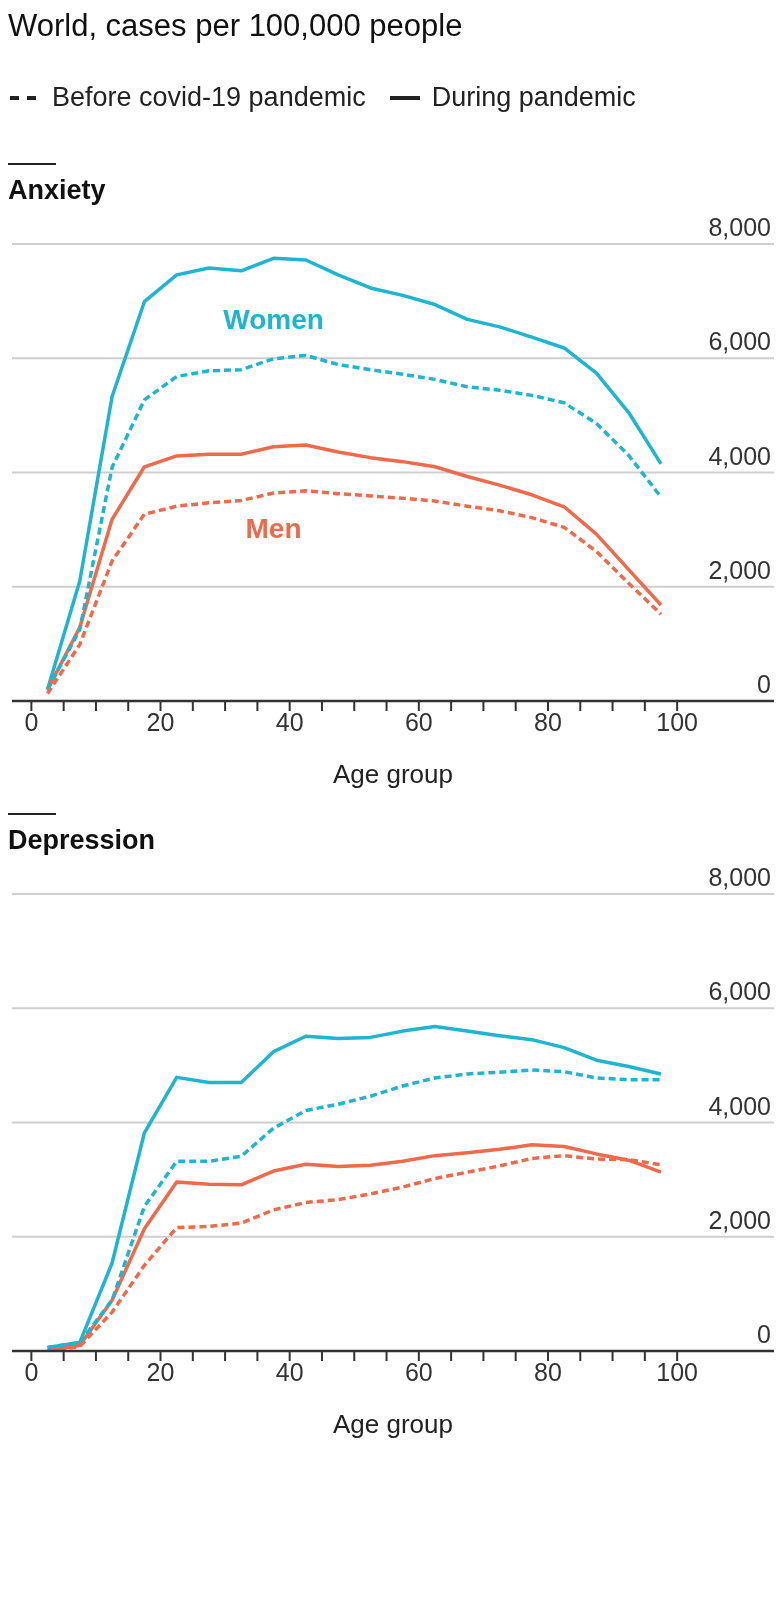 Image resolution: width=783 pixels, height=1600 pixels. I want to click on series-label: Men, so click(273, 529).